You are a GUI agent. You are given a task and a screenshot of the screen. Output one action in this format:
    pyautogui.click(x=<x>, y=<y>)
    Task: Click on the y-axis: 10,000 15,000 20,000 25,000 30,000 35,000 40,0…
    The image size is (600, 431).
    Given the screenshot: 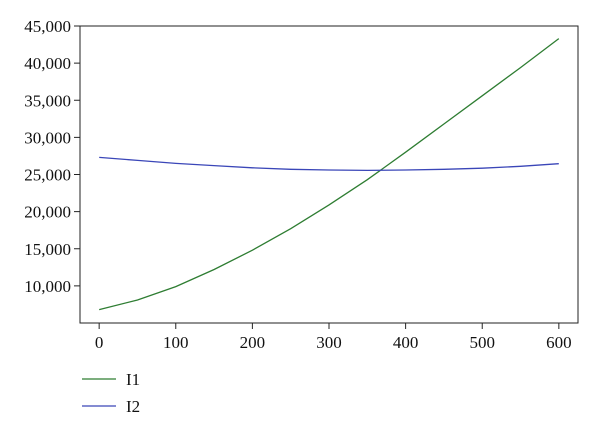 What is the action you would take?
    pyautogui.click(x=52, y=156)
    